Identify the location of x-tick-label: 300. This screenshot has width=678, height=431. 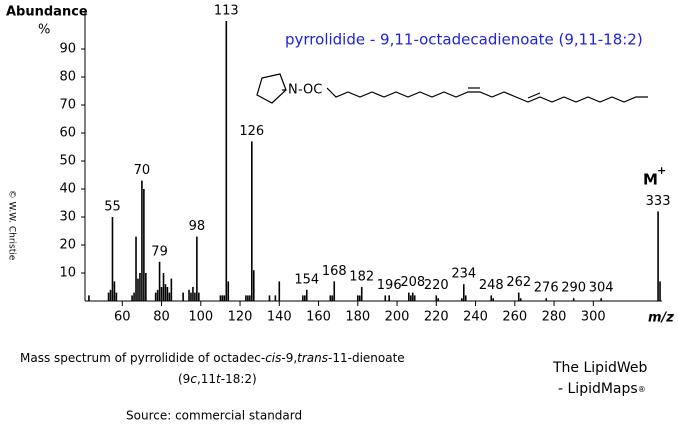
(593, 317).